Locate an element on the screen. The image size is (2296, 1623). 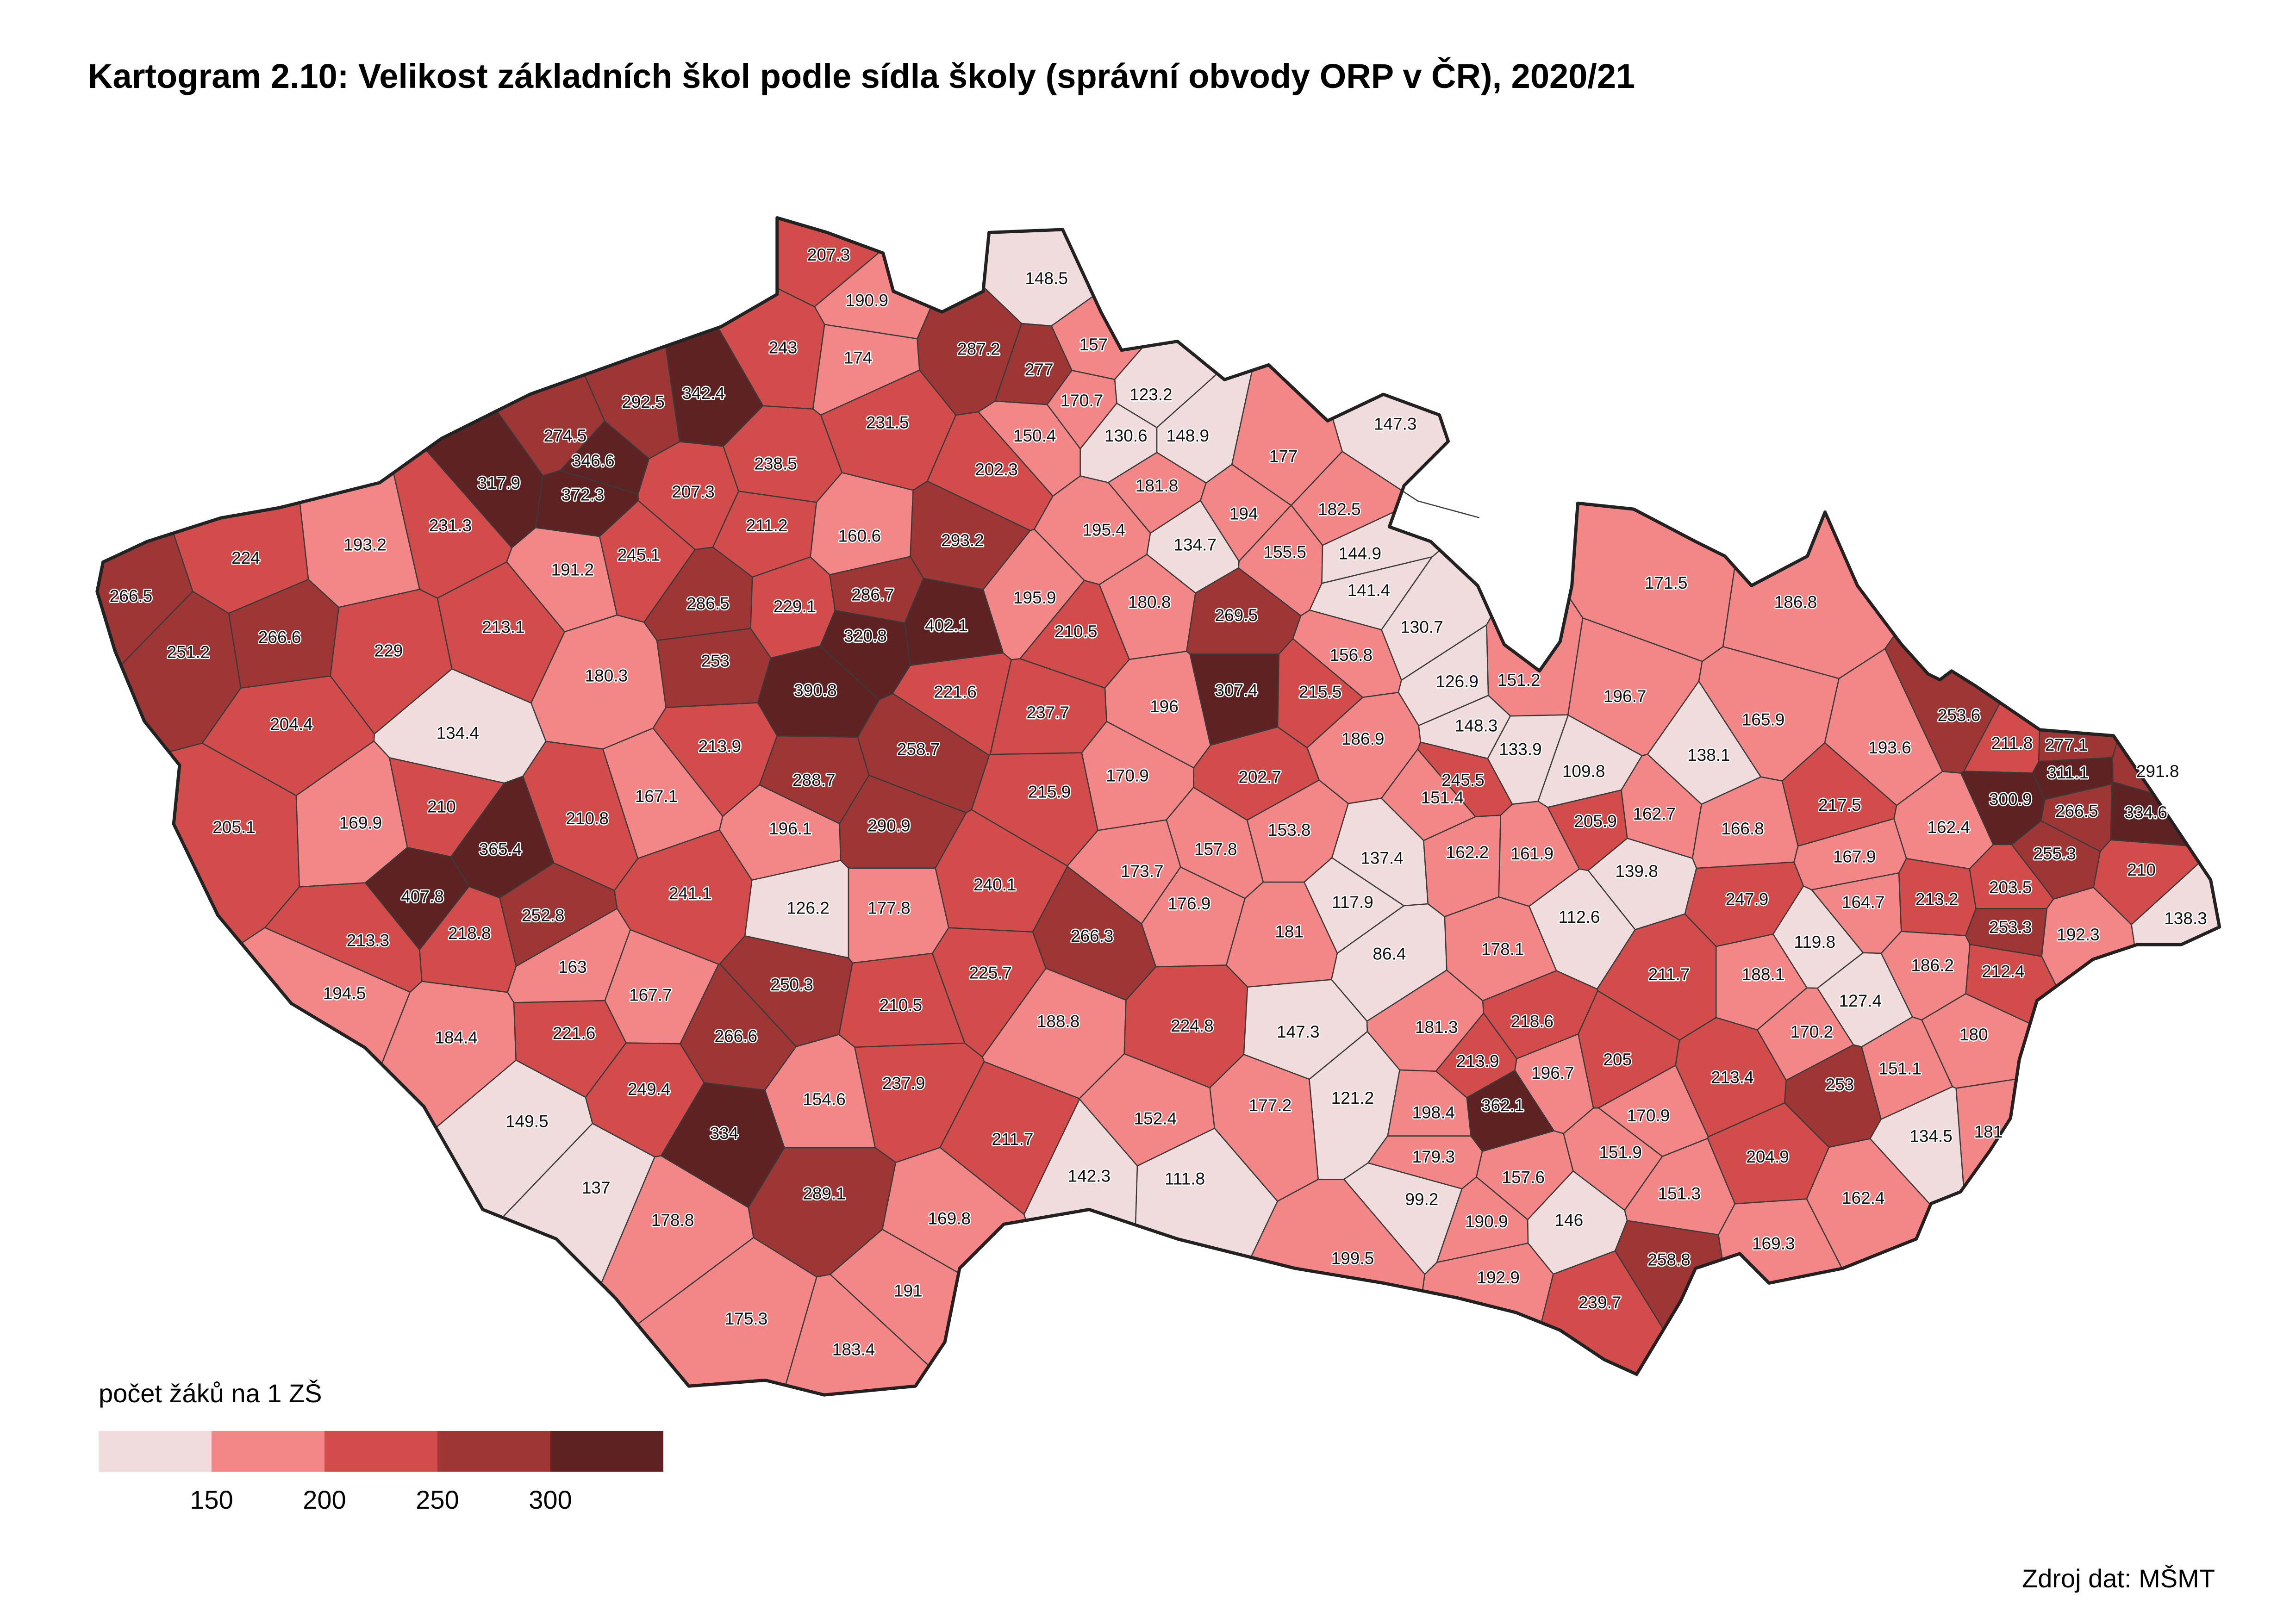
region-label: 250.3 is located at coordinates (791, 984).